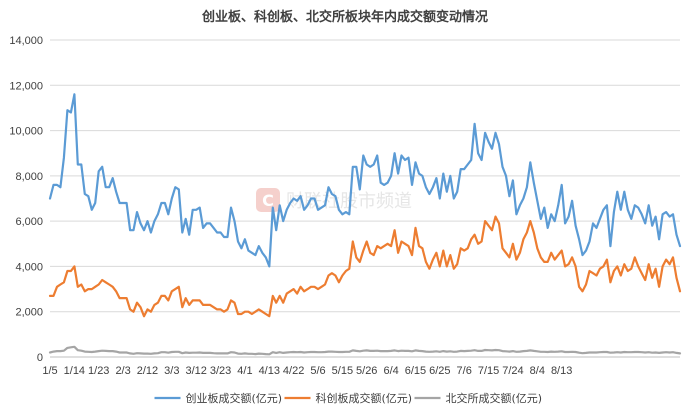 The width and height of the screenshot is (691, 419). Describe the element at coordinates (122, 371) in the screenshot. I see `x-tick-label: 2/3` at that location.